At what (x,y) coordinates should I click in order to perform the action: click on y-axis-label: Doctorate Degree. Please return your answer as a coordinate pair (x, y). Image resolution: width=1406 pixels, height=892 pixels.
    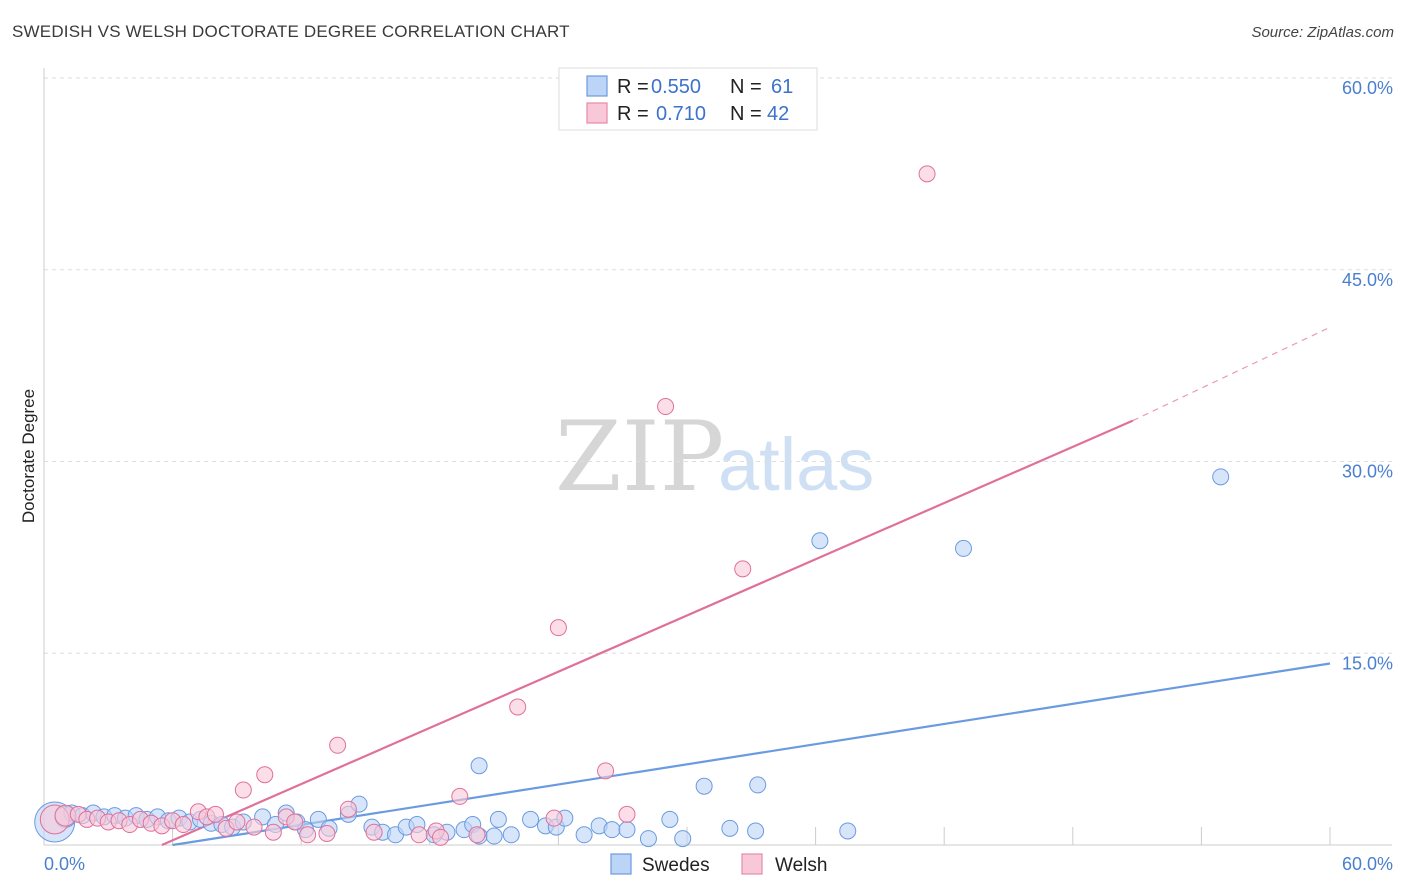
    Looking at the image, I should click on (28, 456).